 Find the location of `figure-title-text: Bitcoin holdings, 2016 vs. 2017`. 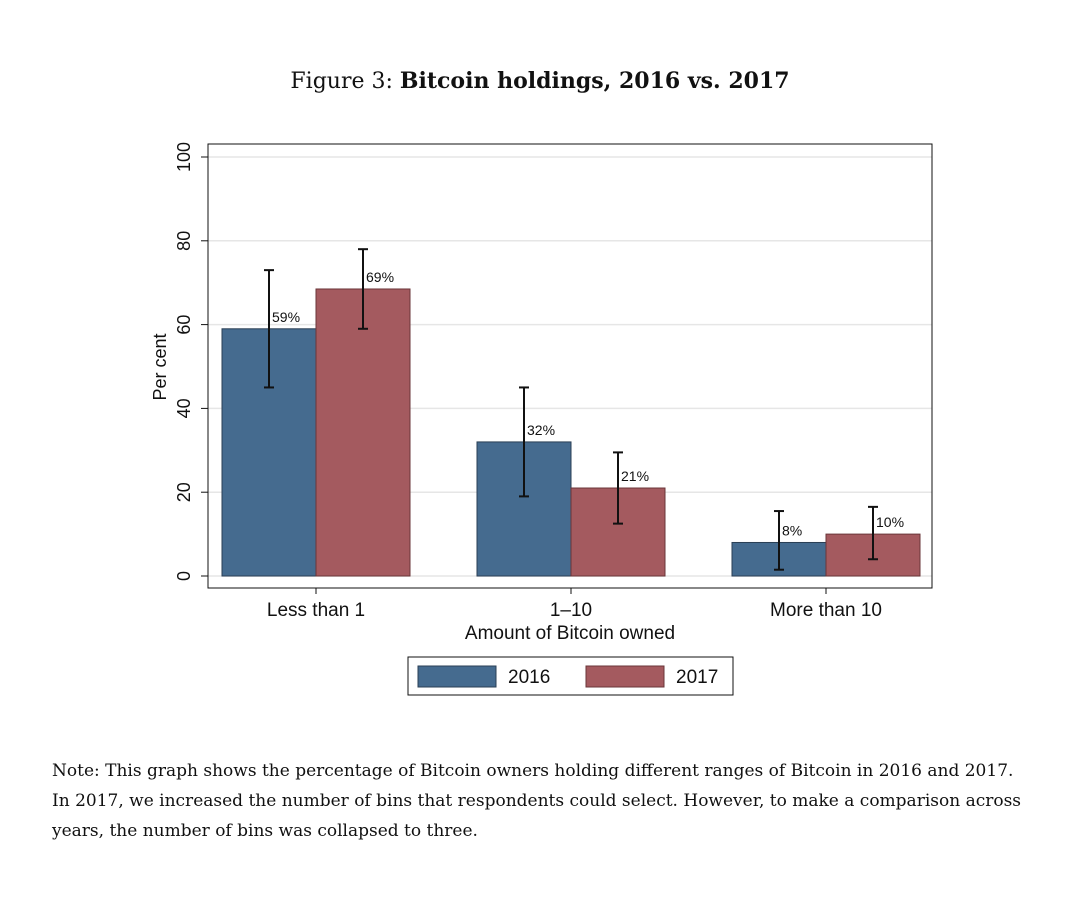

figure-title-text: Bitcoin holdings, 2016 vs. 2017 is located at coordinates (594, 81).